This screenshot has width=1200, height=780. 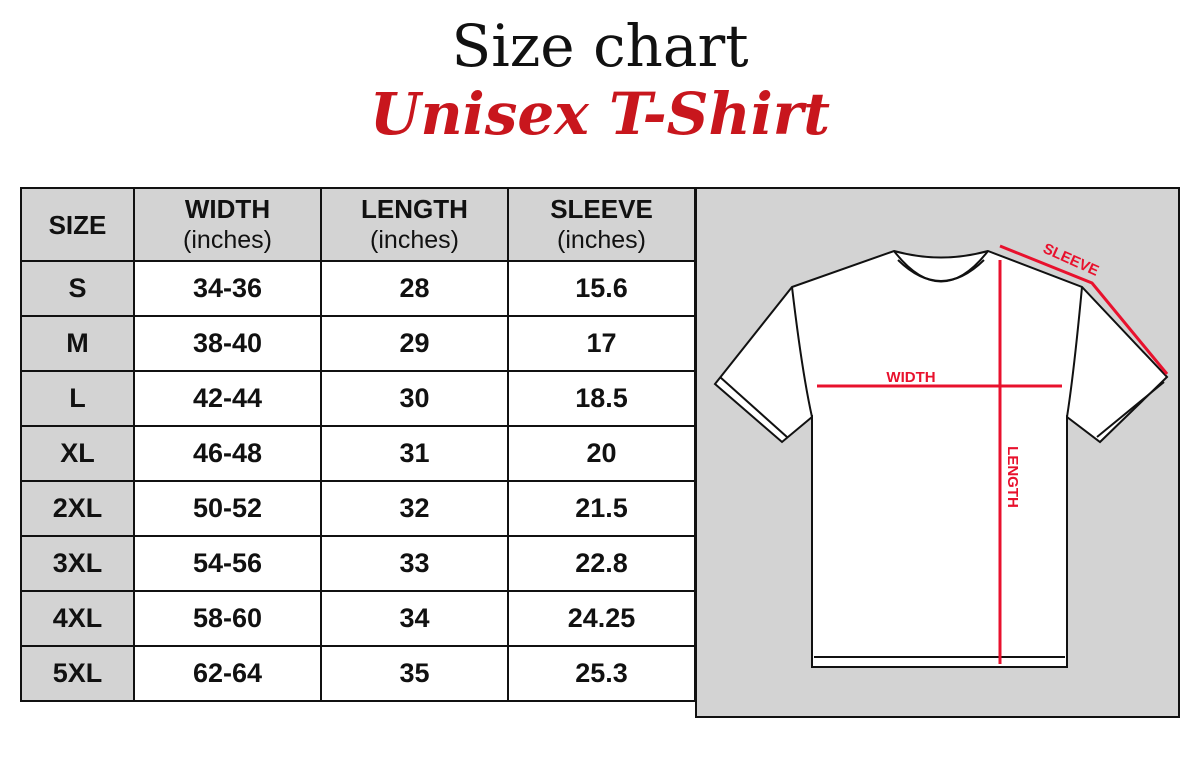 What do you see at coordinates (600, 46) in the screenshot?
I see `title: Size chart` at bounding box center [600, 46].